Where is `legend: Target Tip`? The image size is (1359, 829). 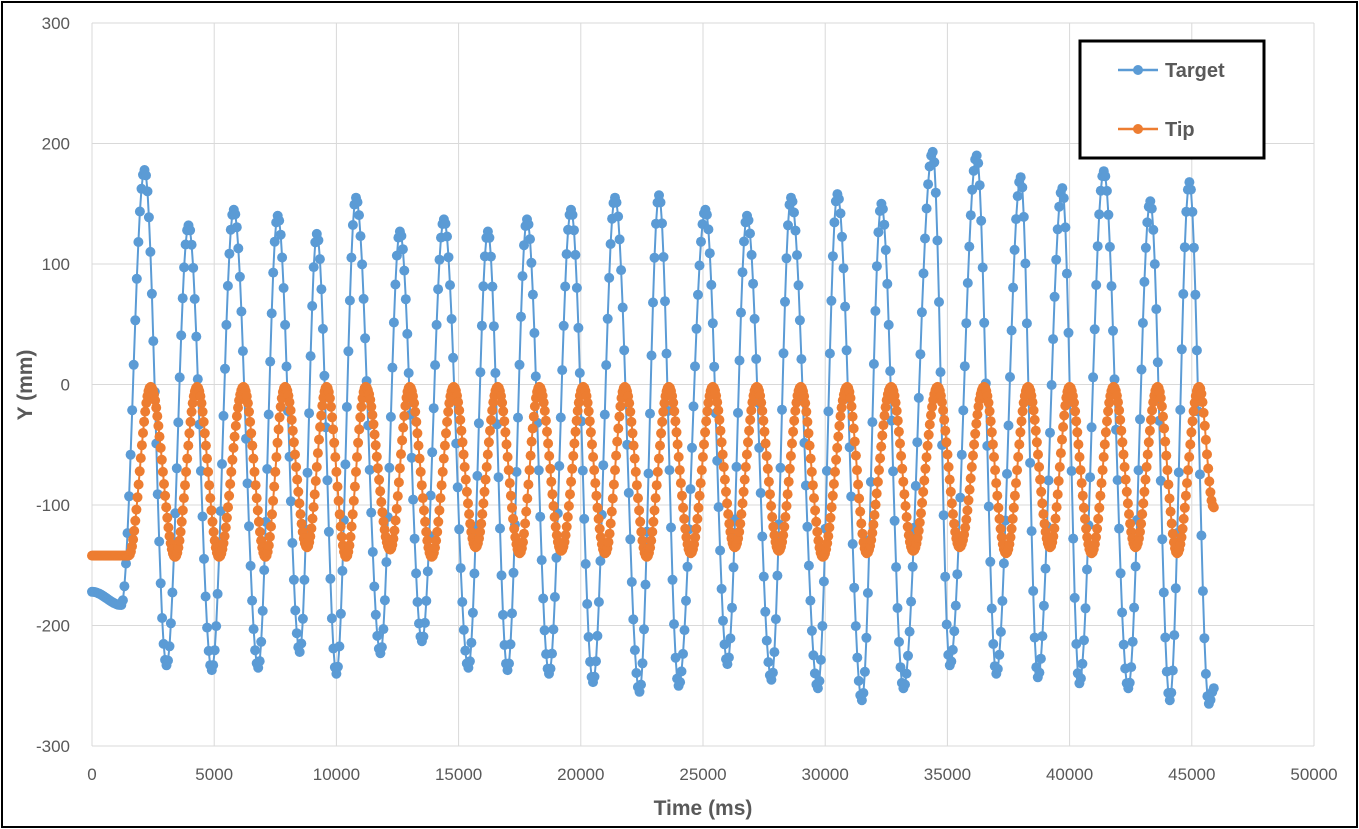
legend: Target Tip is located at coordinates (1172, 99).